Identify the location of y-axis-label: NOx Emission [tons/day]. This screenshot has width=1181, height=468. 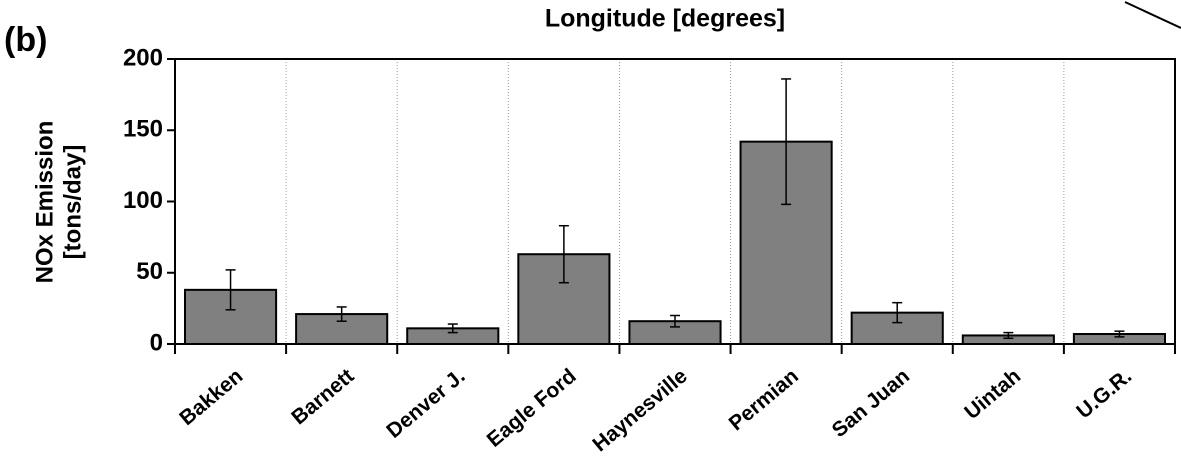
(58, 202).